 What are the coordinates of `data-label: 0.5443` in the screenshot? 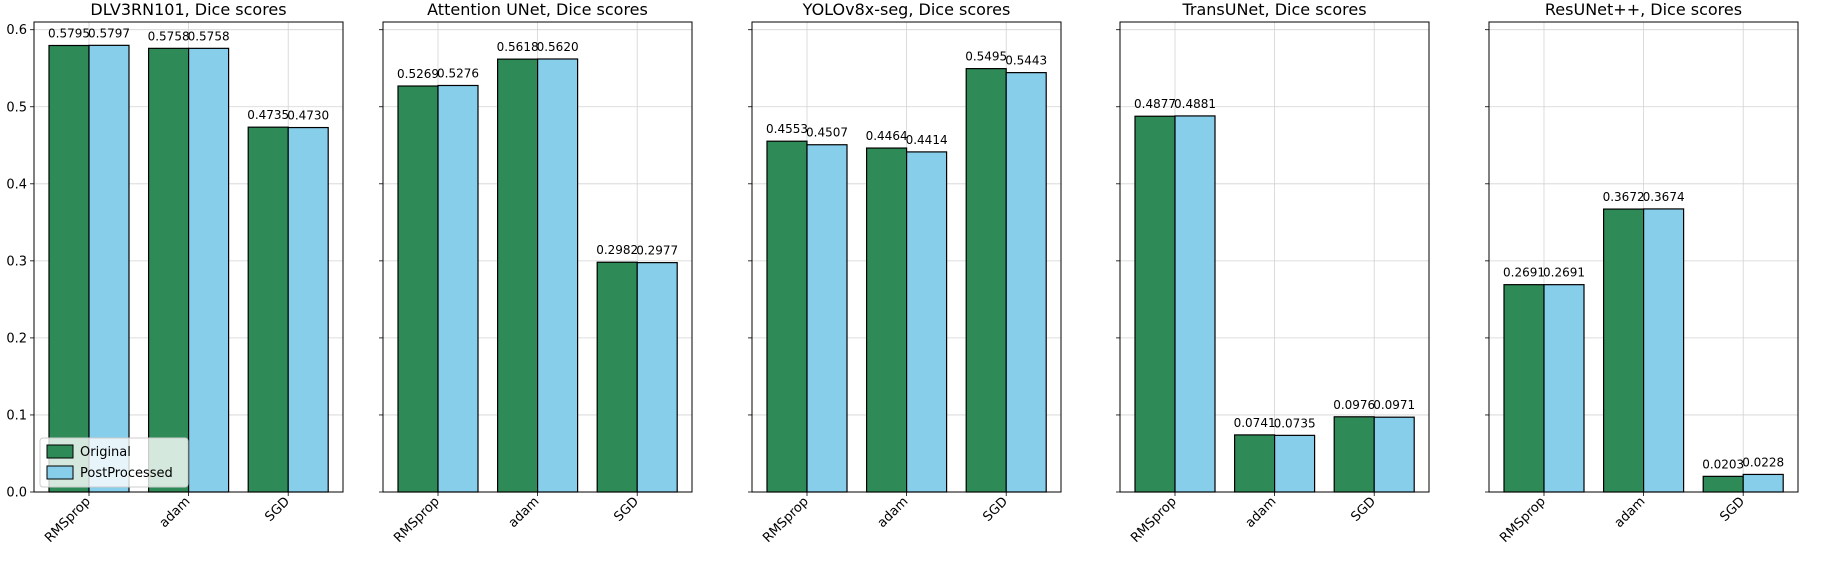 It's located at (1026, 61).